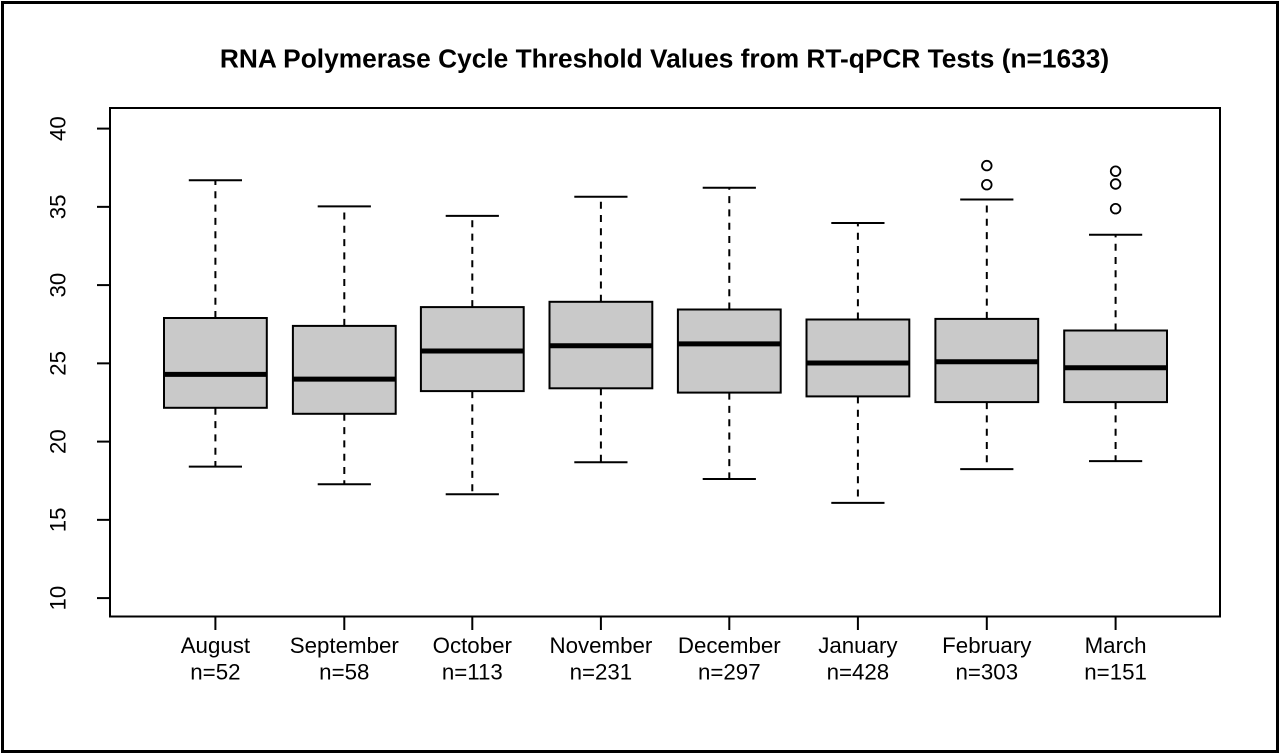  I want to click on svg-text: March, so click(1116, 645).